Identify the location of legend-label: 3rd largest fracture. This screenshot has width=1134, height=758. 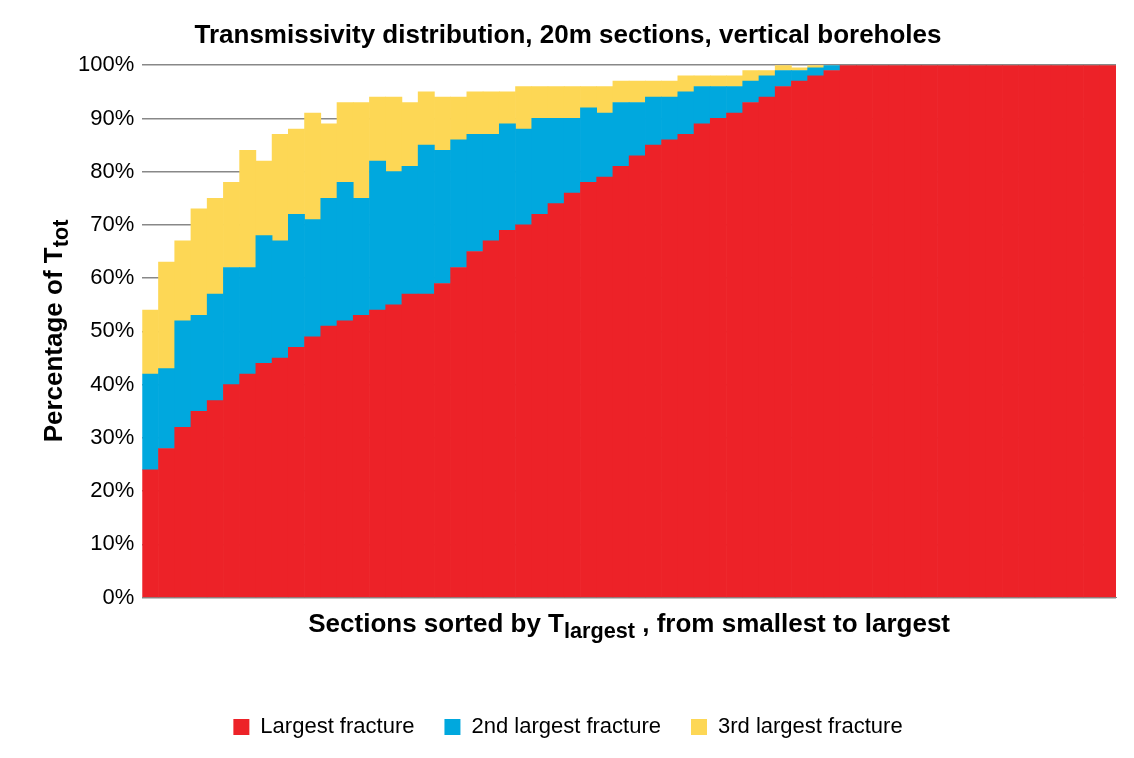
(810, 726).